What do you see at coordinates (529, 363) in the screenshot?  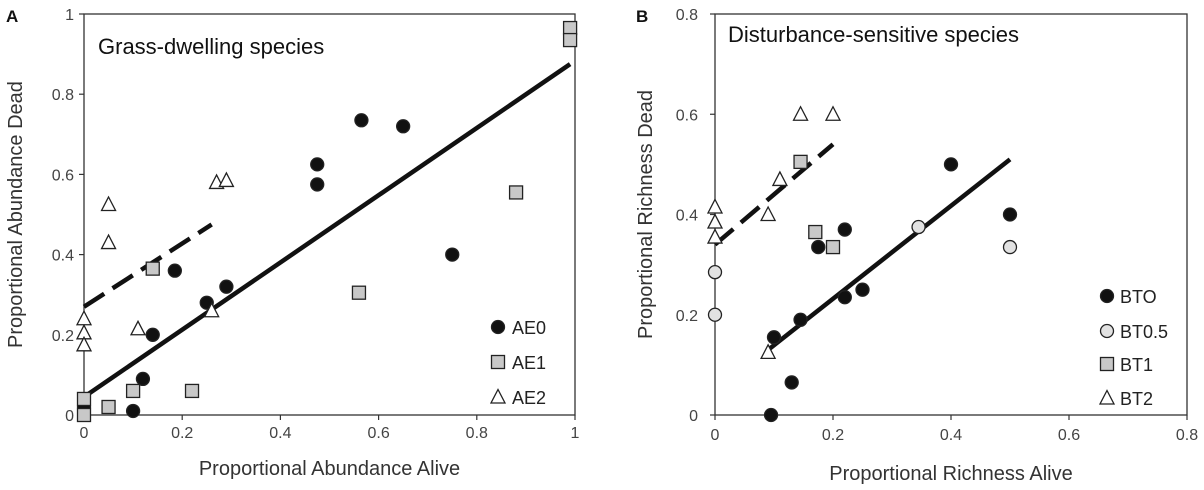 I see `legend-label: AE1` at bounding box center [529, 363].